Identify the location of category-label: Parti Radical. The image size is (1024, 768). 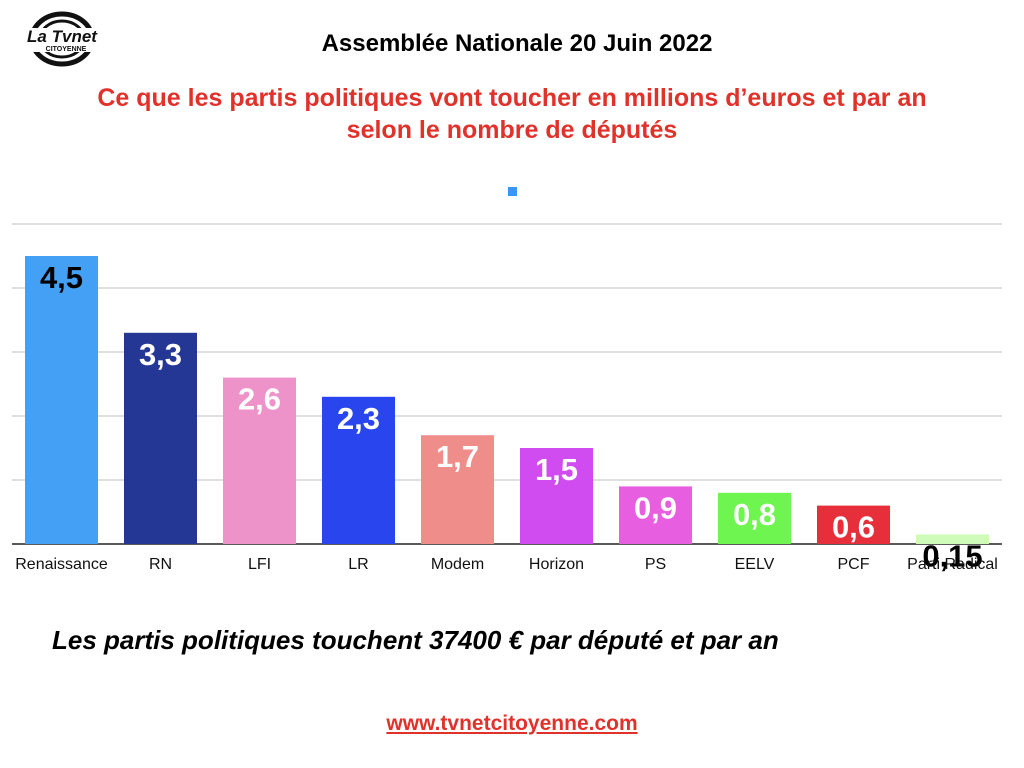
(952, 564).